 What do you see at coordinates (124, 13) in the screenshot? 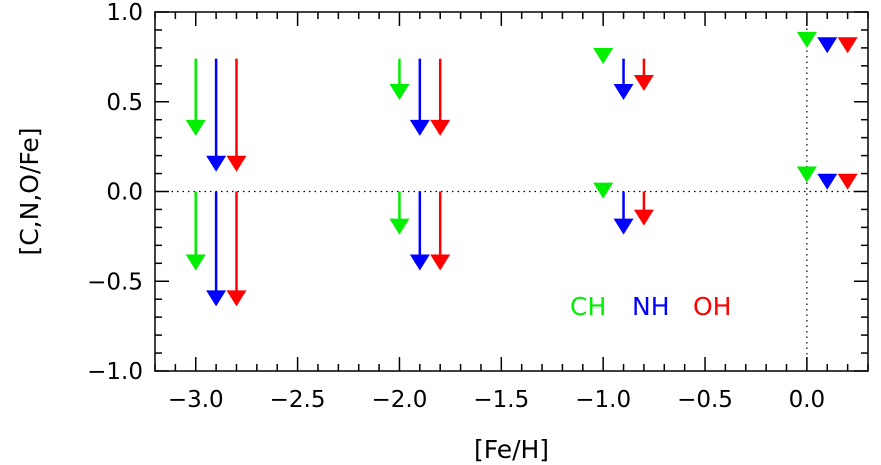
I see `y-tick-label: 1.0` at bounding box center [124, 13].